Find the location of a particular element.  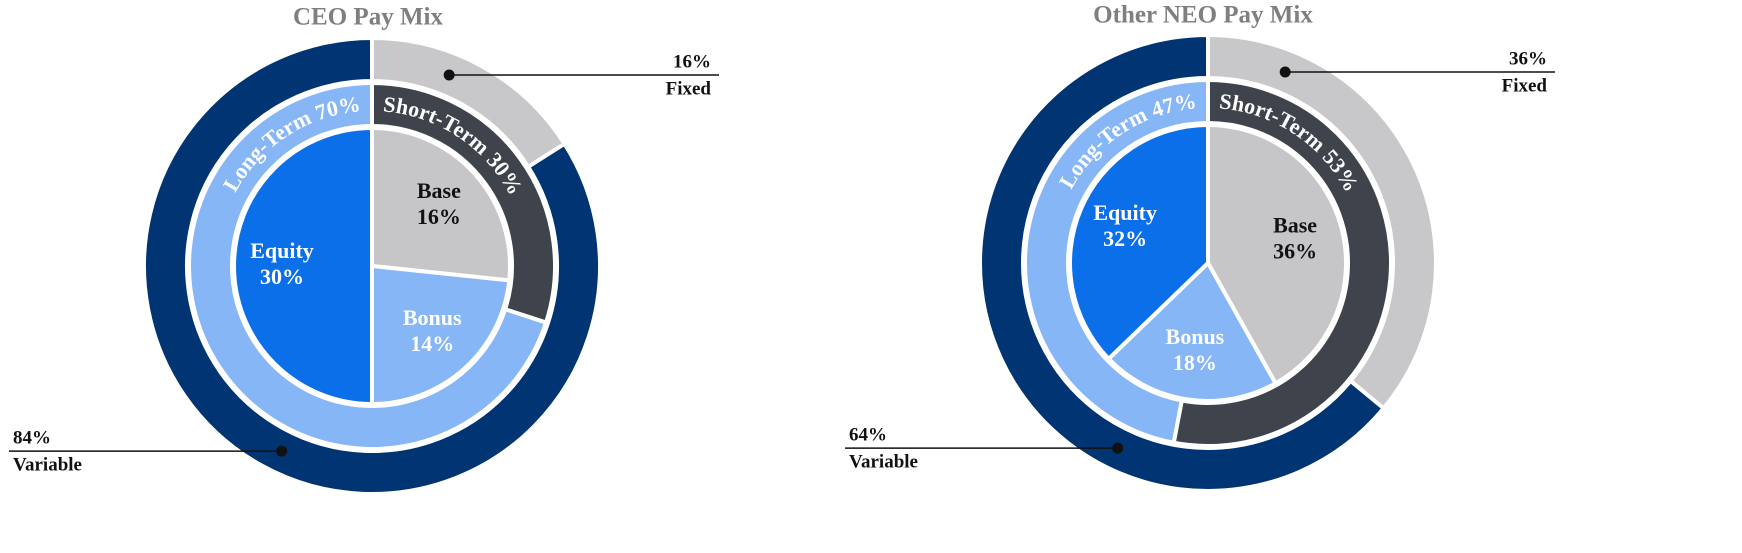

chart-title: CEO Pay Mix is located at coordinates (368, 17).